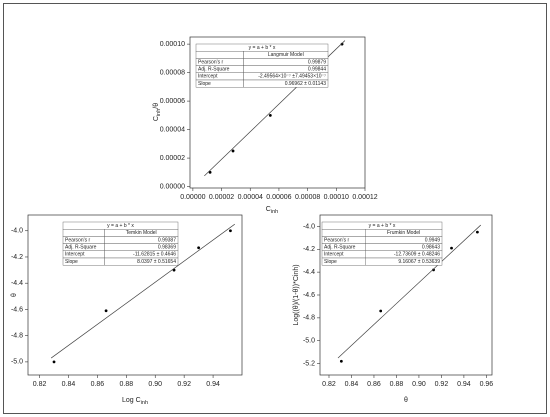 This screenshot has height=417, width=550. I want to click on y-axis-label-part: inh, so click(159, 112).